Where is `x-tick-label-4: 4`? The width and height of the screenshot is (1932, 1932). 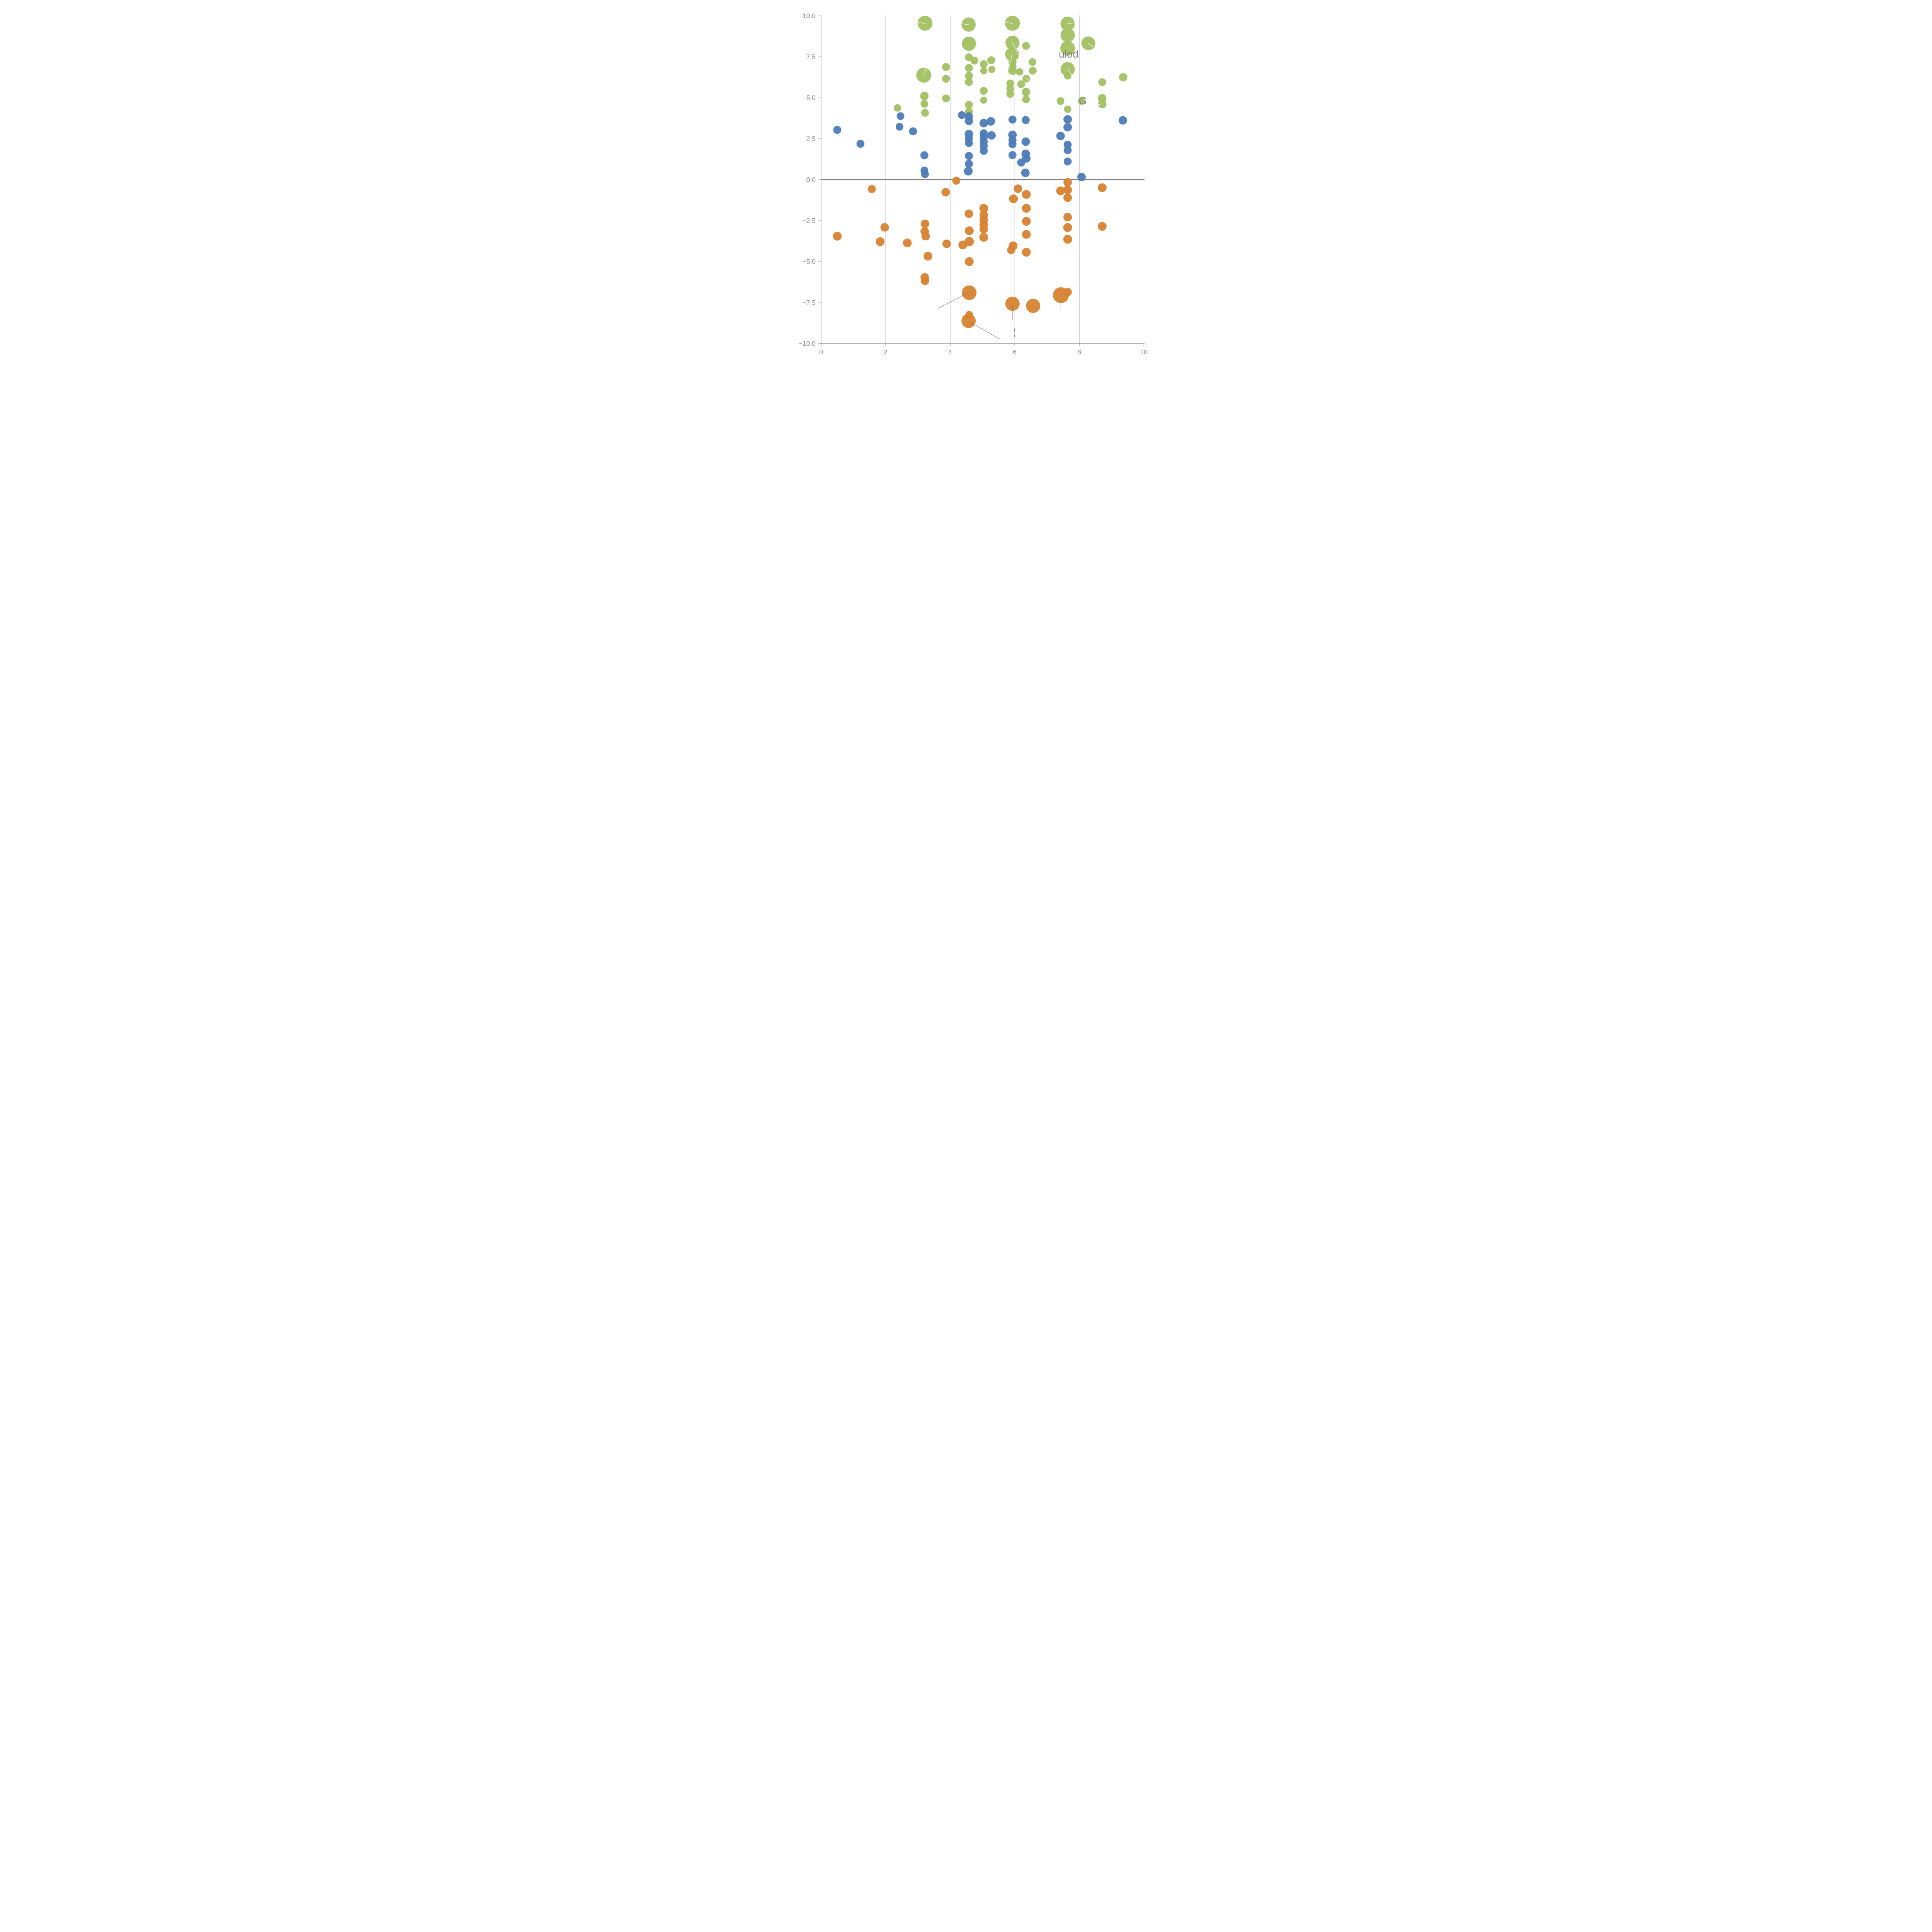
x-tick-label-4: 4 is located at coordinates (950, 352).